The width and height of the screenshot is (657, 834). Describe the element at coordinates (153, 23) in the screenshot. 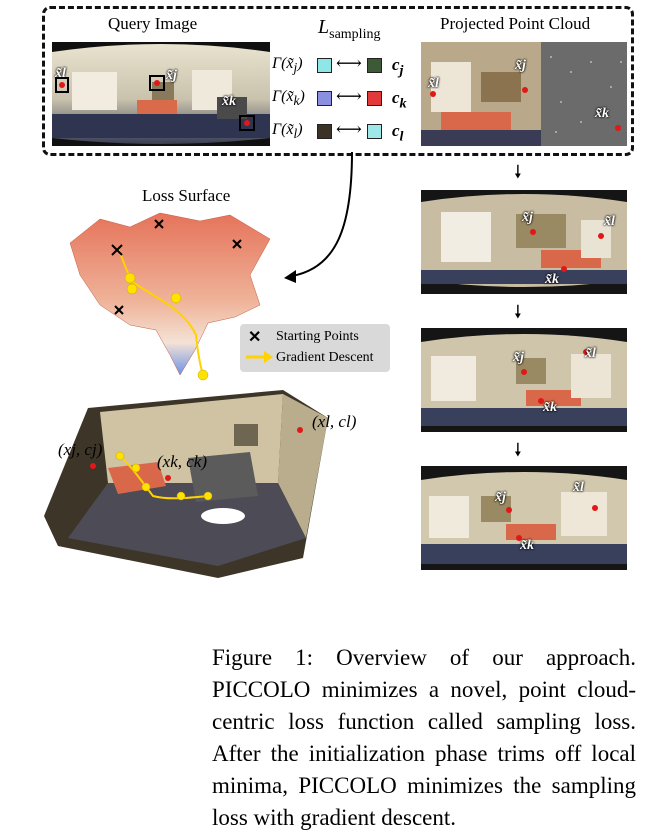

I see `query-image-label: Query Image` at that location.